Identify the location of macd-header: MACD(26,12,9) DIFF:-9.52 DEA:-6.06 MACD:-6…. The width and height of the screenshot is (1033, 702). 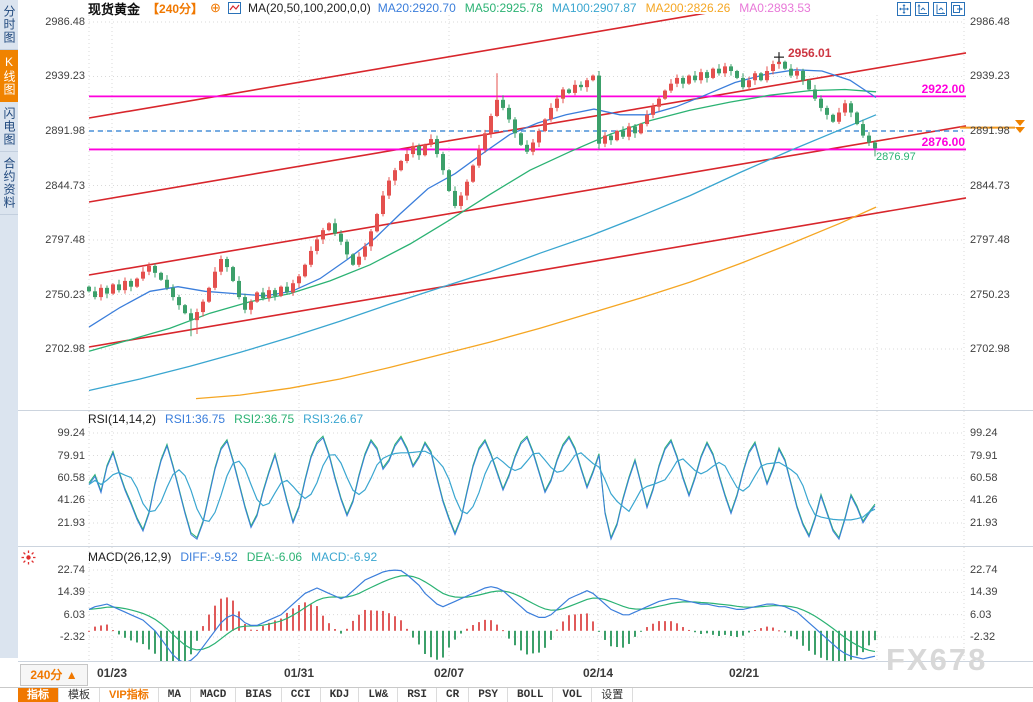
(232, 557).